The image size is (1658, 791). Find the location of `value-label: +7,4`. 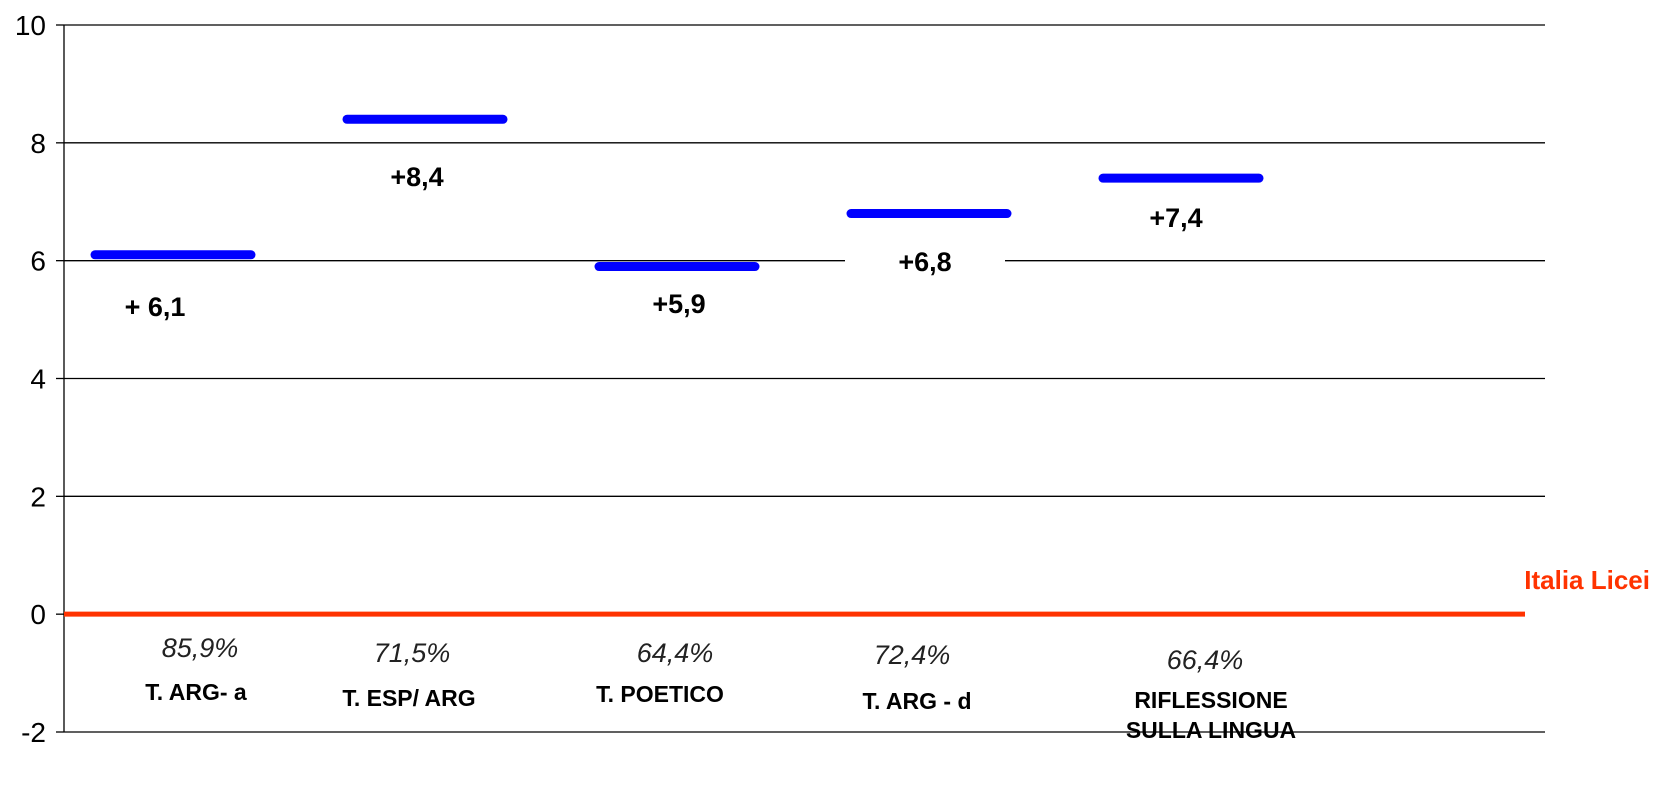

value-label: +7,4 is located at coordinates (1175, 218).